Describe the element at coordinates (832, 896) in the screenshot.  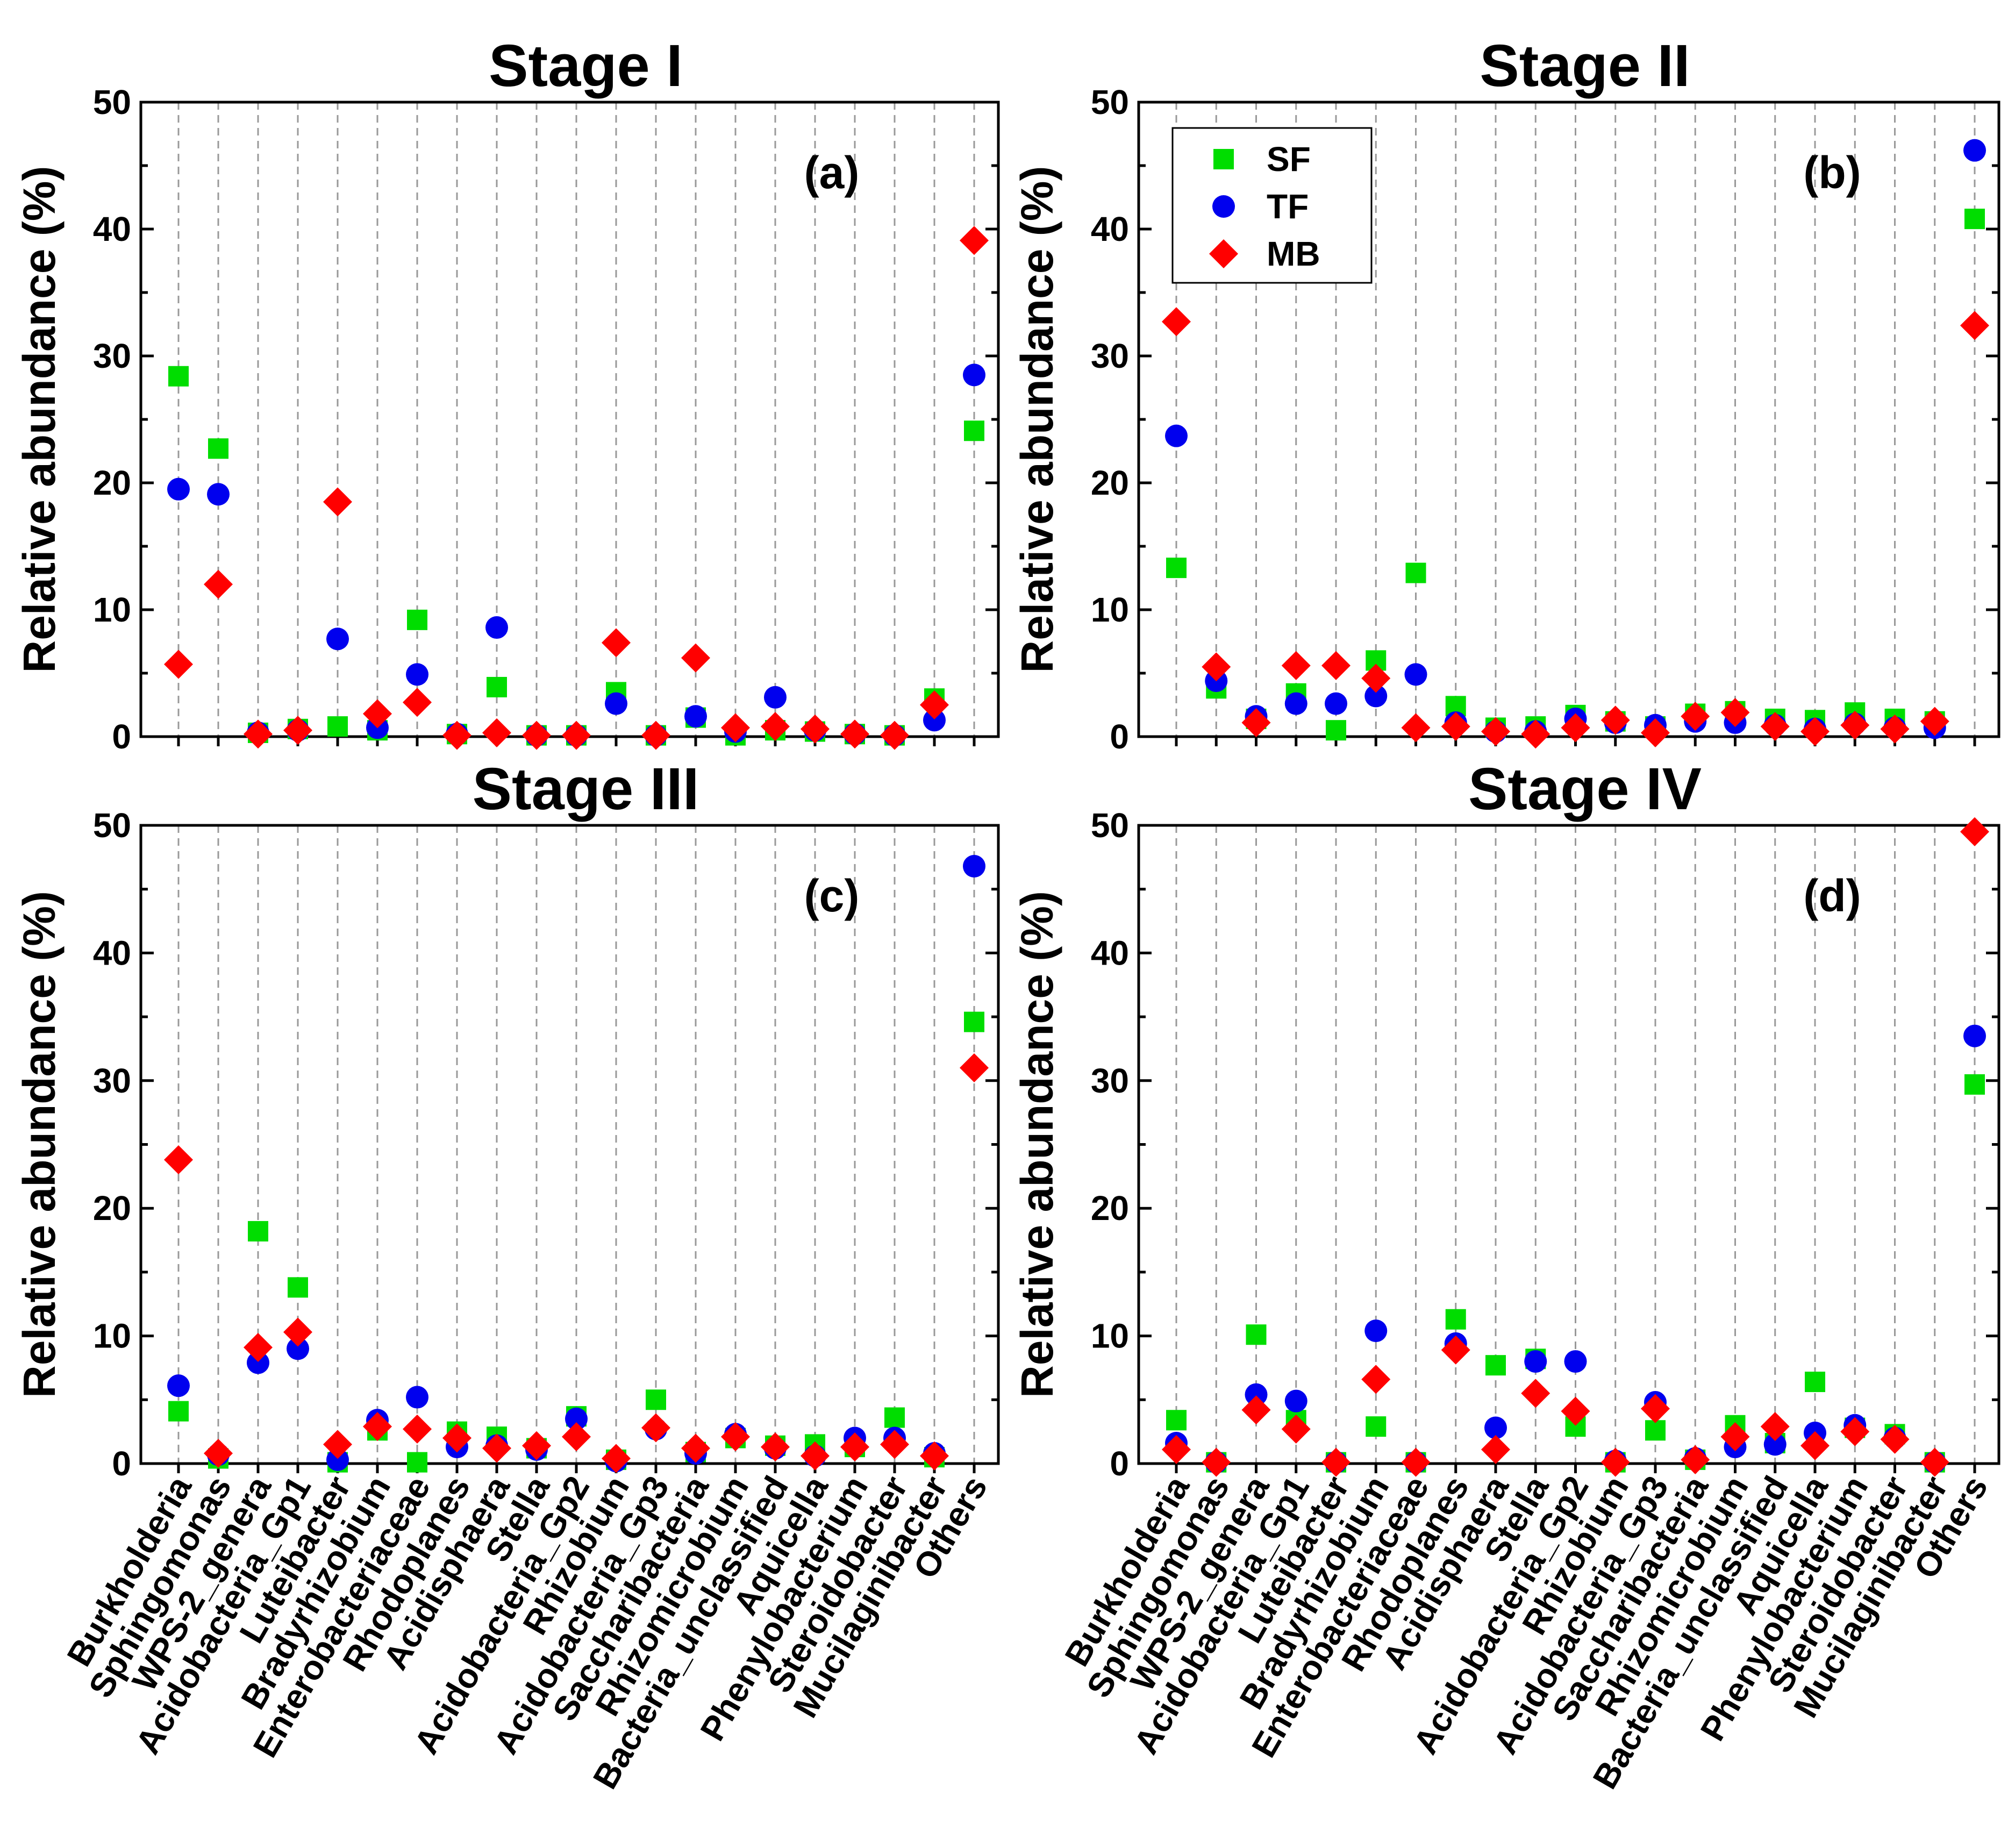
I see `panel-letter: (c)` at that location.